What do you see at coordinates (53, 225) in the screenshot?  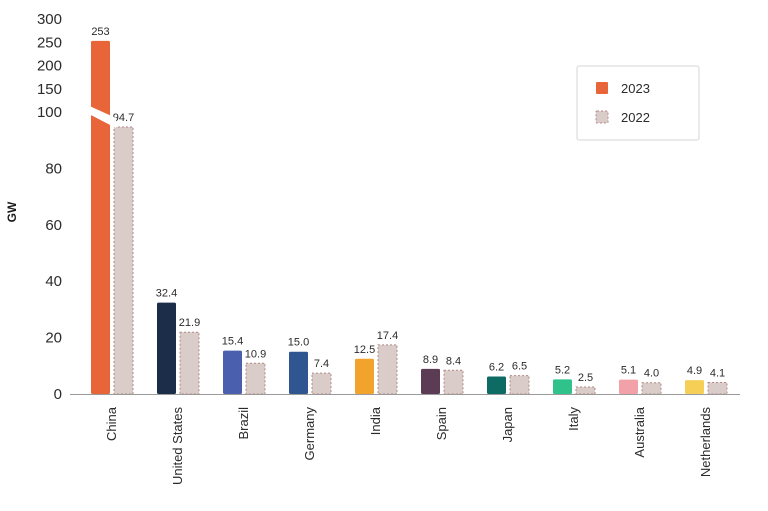 I see `y-tick-label: 60` at bounding box center [53, 225].